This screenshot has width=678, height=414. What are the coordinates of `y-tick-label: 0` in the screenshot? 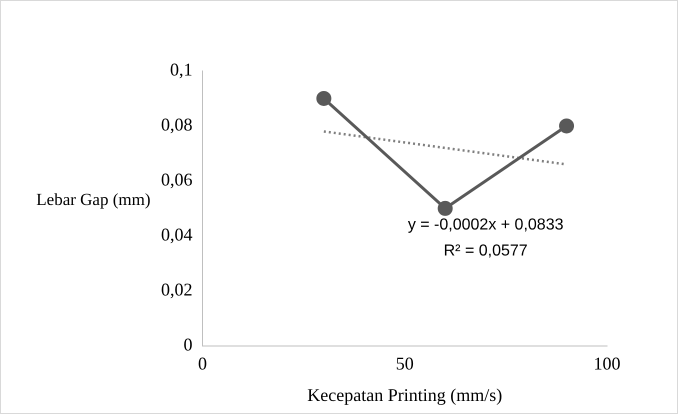 It's located at (188, 344).